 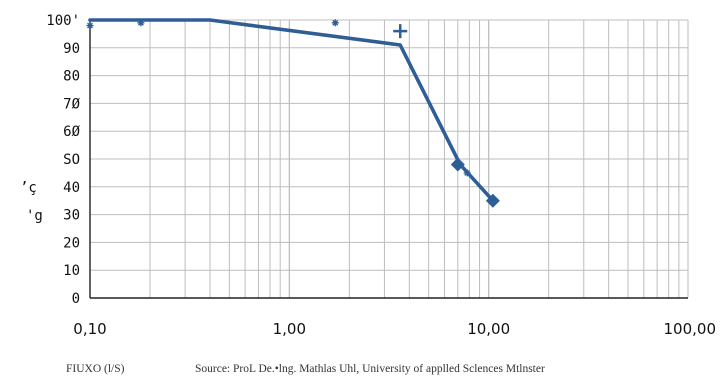 What do you see at coordinates (400, 31) in the screenshot?
I see `data-point-plus` at bounding box center [400, 31].